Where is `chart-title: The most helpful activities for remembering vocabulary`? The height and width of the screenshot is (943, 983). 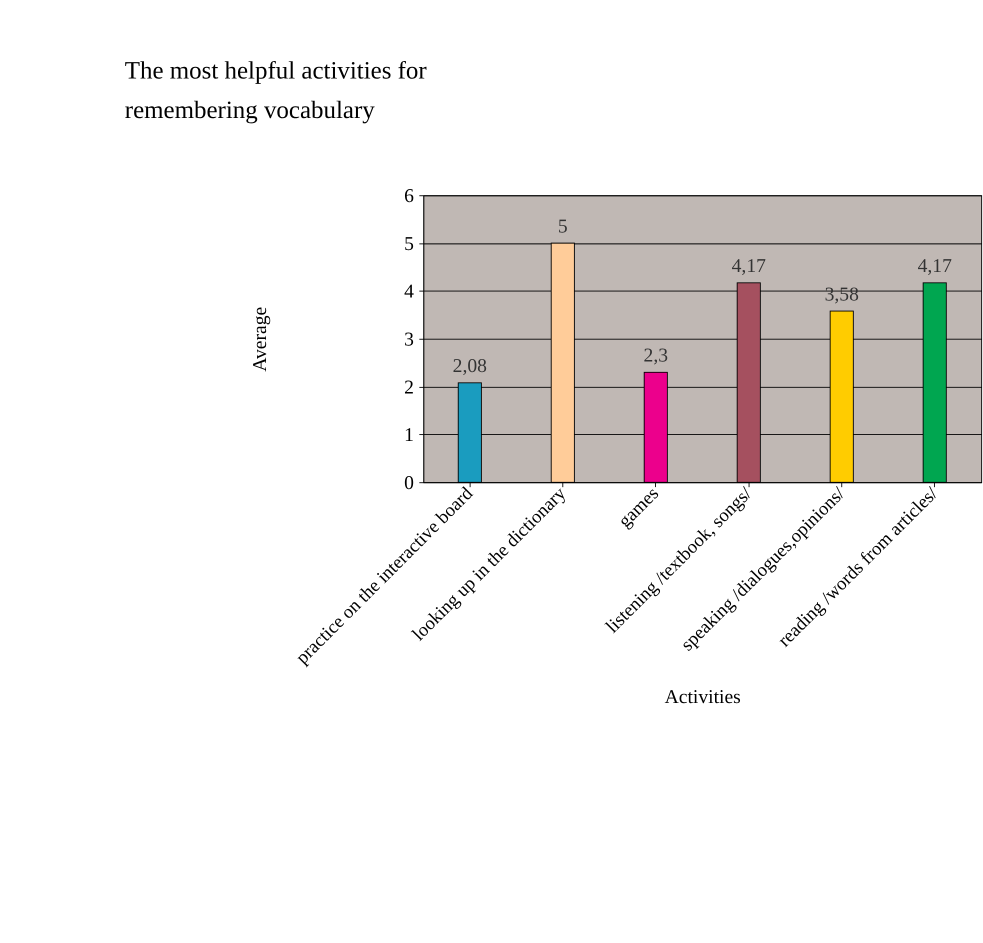
chart-title: The most helpful activities for remembering vocabulary is located at coordinates (276, 91).